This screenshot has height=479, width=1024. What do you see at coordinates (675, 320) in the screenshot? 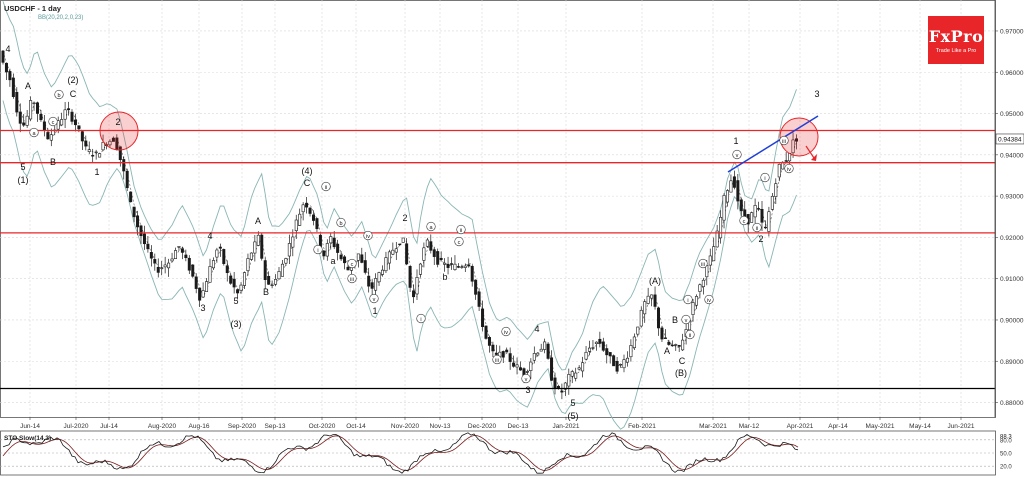
I see `wave-label: B` at bounding box center [675, 320].